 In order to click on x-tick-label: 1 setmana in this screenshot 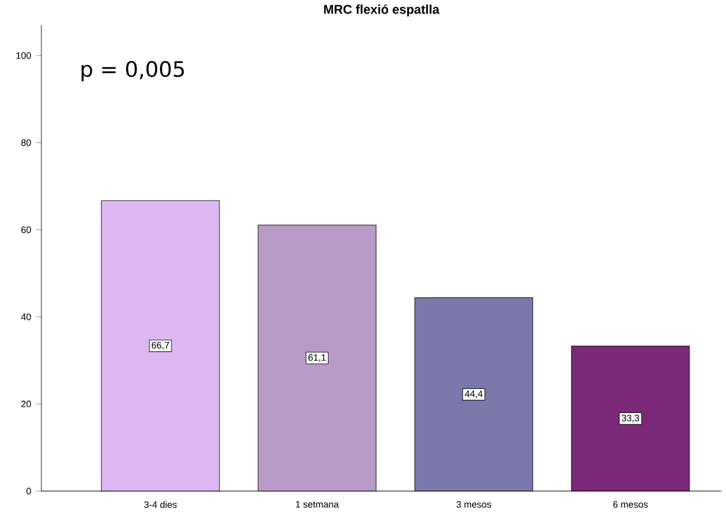, I will do `click(317, 504)`.